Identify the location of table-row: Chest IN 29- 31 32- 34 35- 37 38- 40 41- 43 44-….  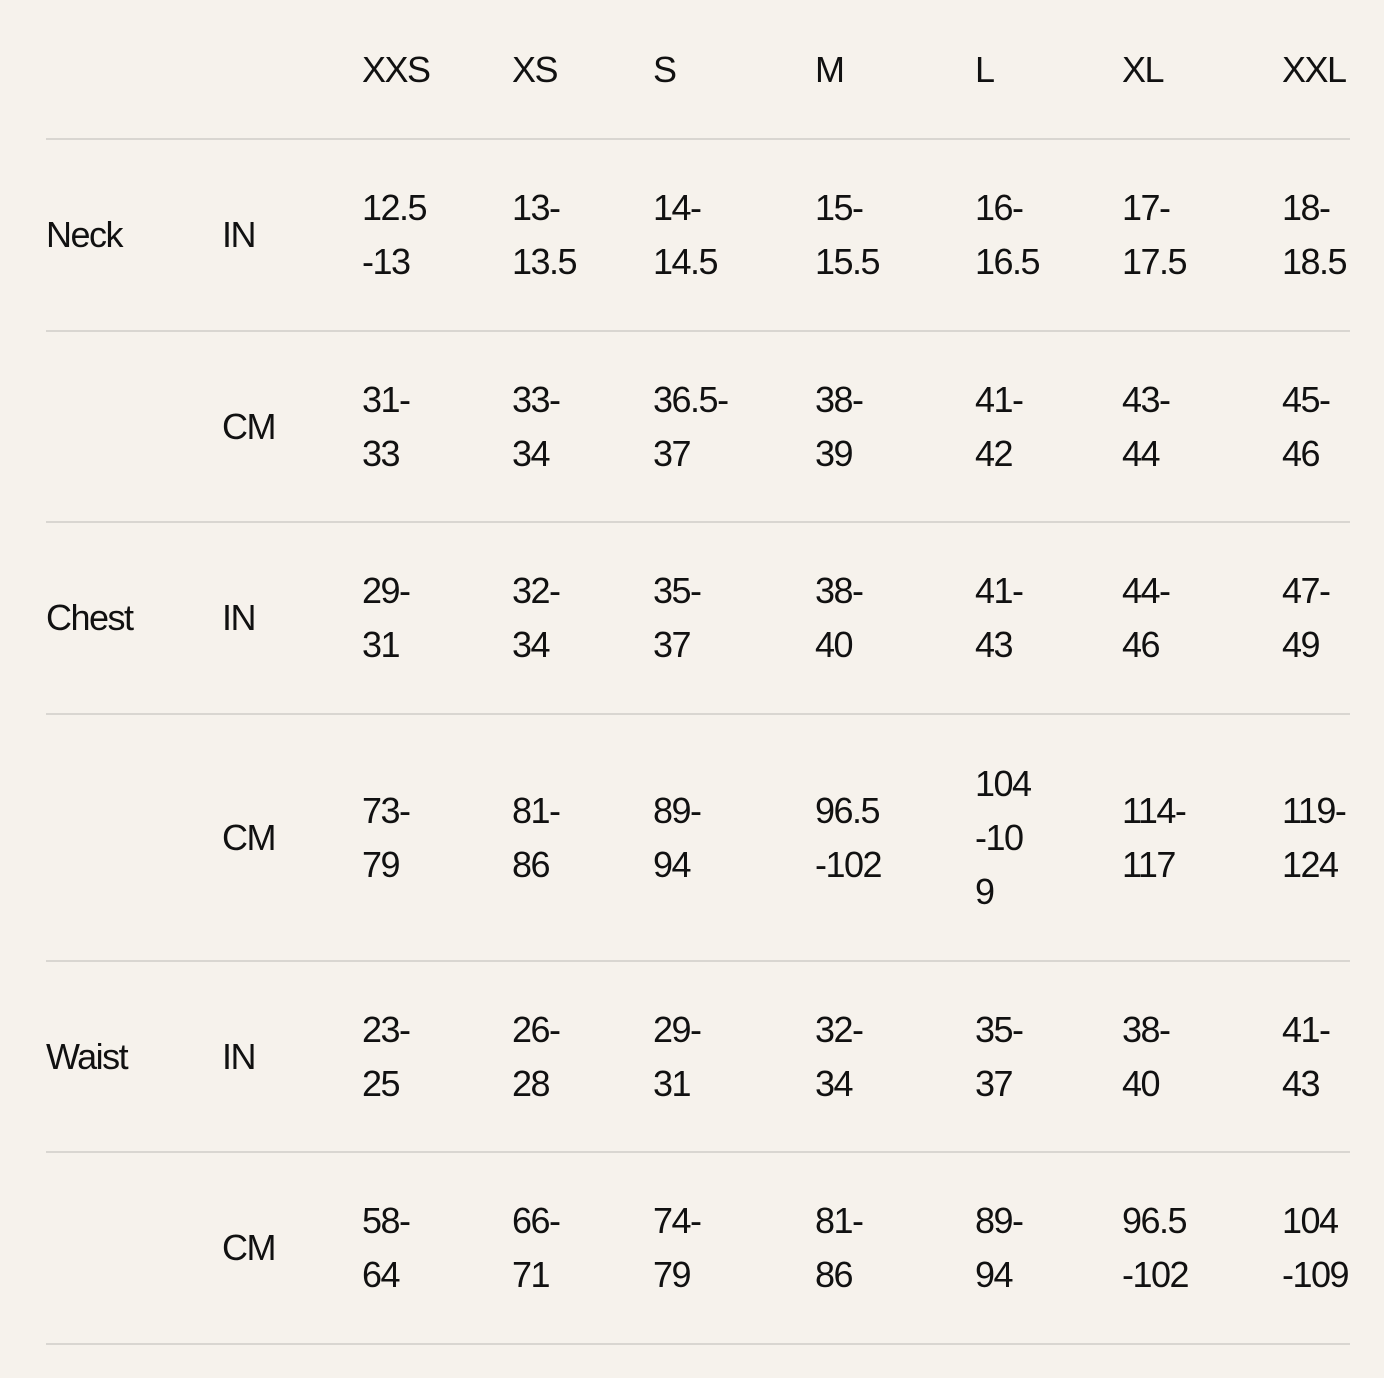
(692, 618).